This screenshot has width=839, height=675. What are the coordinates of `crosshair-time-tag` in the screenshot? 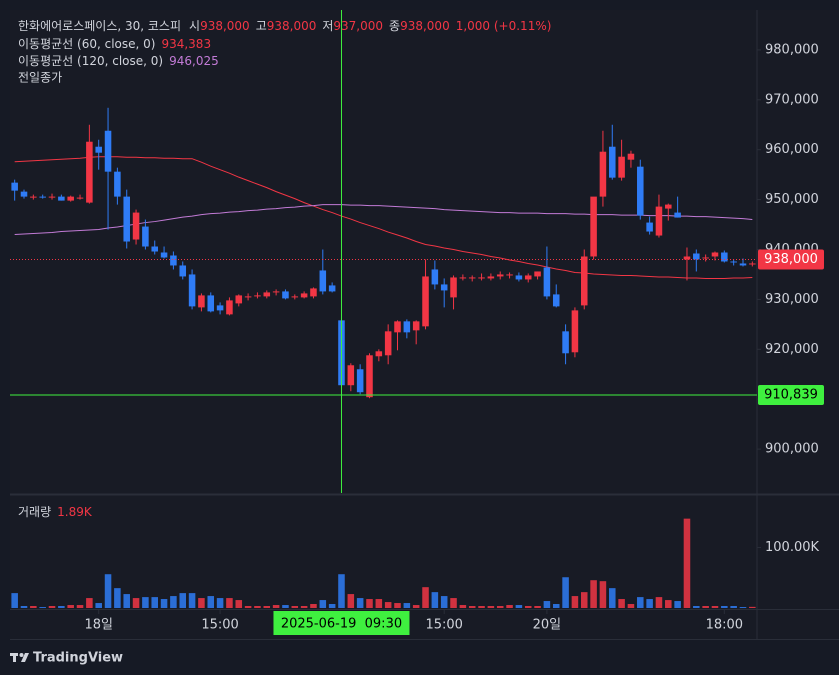 It's located at (341, 623).